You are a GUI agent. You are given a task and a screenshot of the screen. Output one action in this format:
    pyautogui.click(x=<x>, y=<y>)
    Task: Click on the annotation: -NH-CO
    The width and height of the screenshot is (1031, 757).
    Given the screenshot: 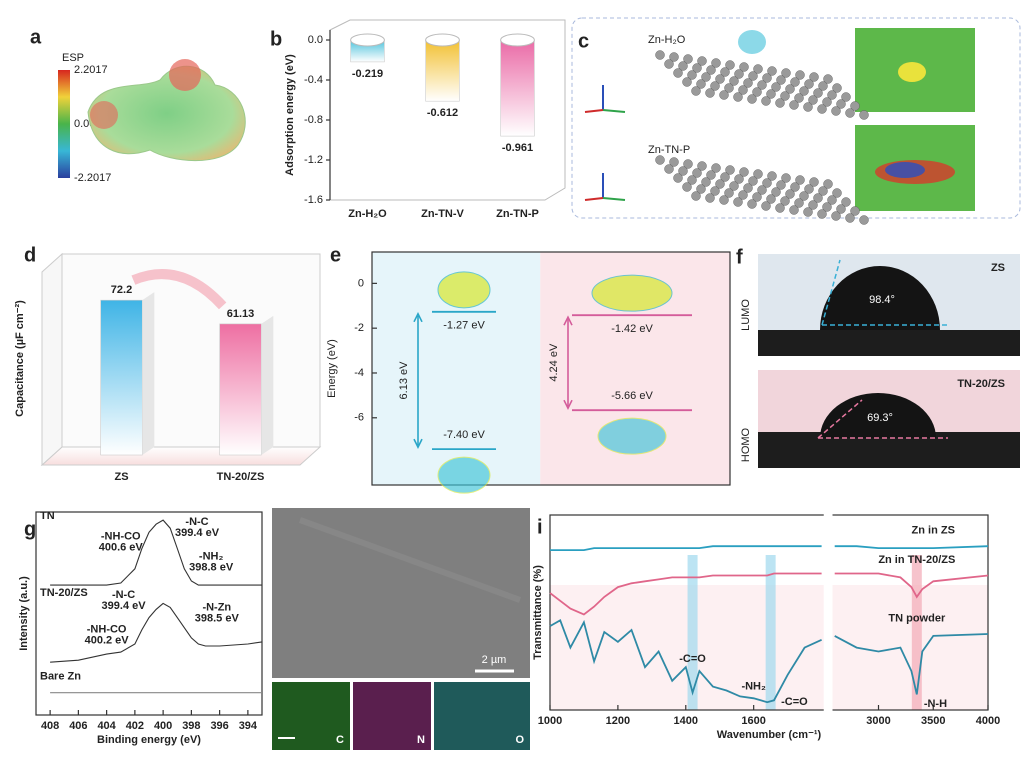 What is the action you would take?
    pyautogui.click(x=121, y=536)
    